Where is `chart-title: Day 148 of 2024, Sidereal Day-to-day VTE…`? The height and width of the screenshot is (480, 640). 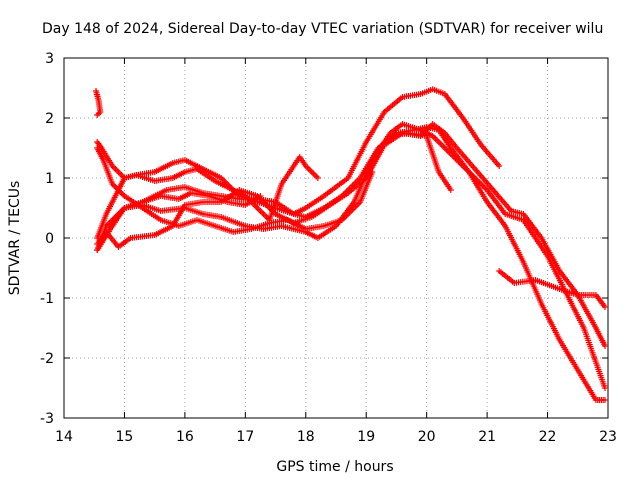
chart-title: Day 148 of 2024, Sidereal Day-to-day VTE… is located at coordinates (322, 29).